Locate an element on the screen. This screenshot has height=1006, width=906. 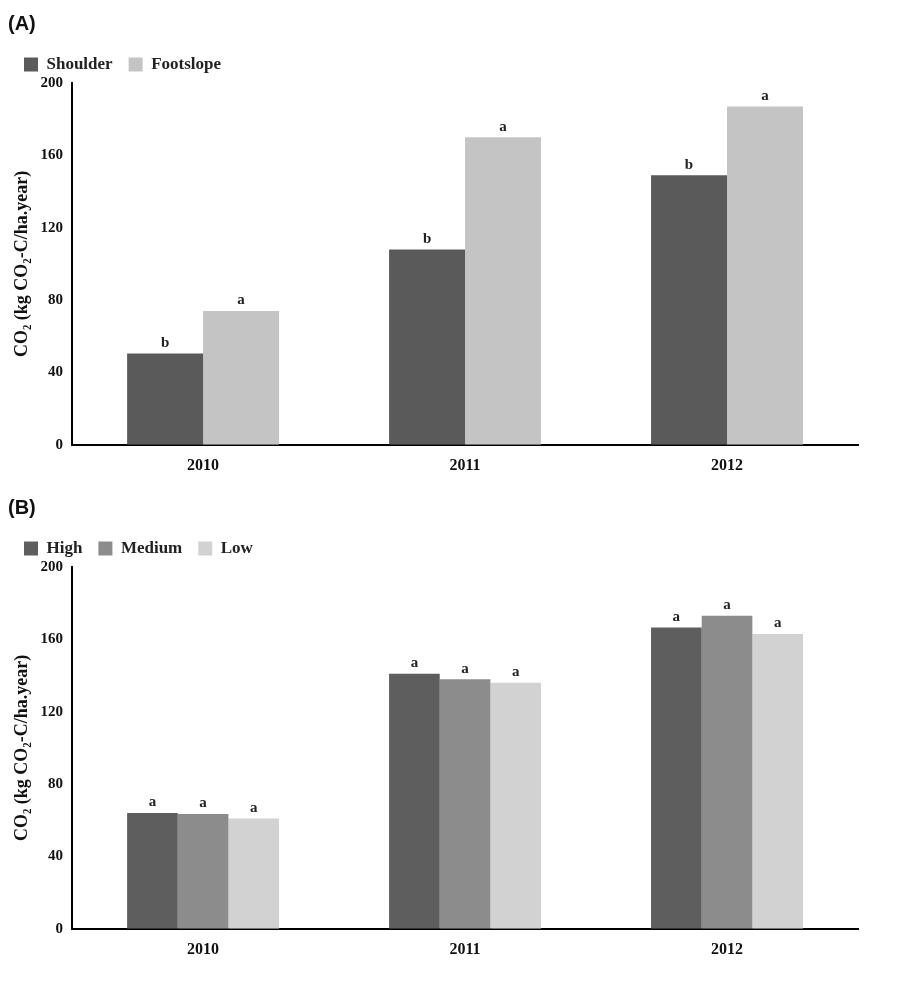
legend-label: Medium is located at coordinates (151, 547).